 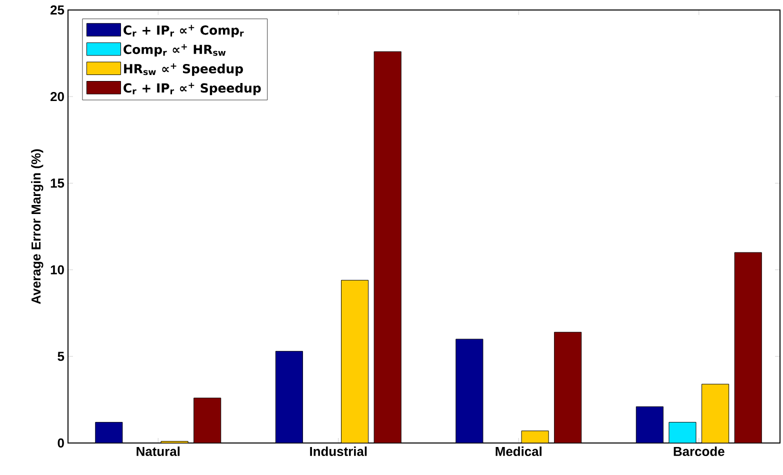 What do you see at coordinates (175, 50) in the screenshot?
I see `legend-label: Comp$_{r}$ ∝$^{+}$ HR$_{sw}$` at bounding box center [175, 50].